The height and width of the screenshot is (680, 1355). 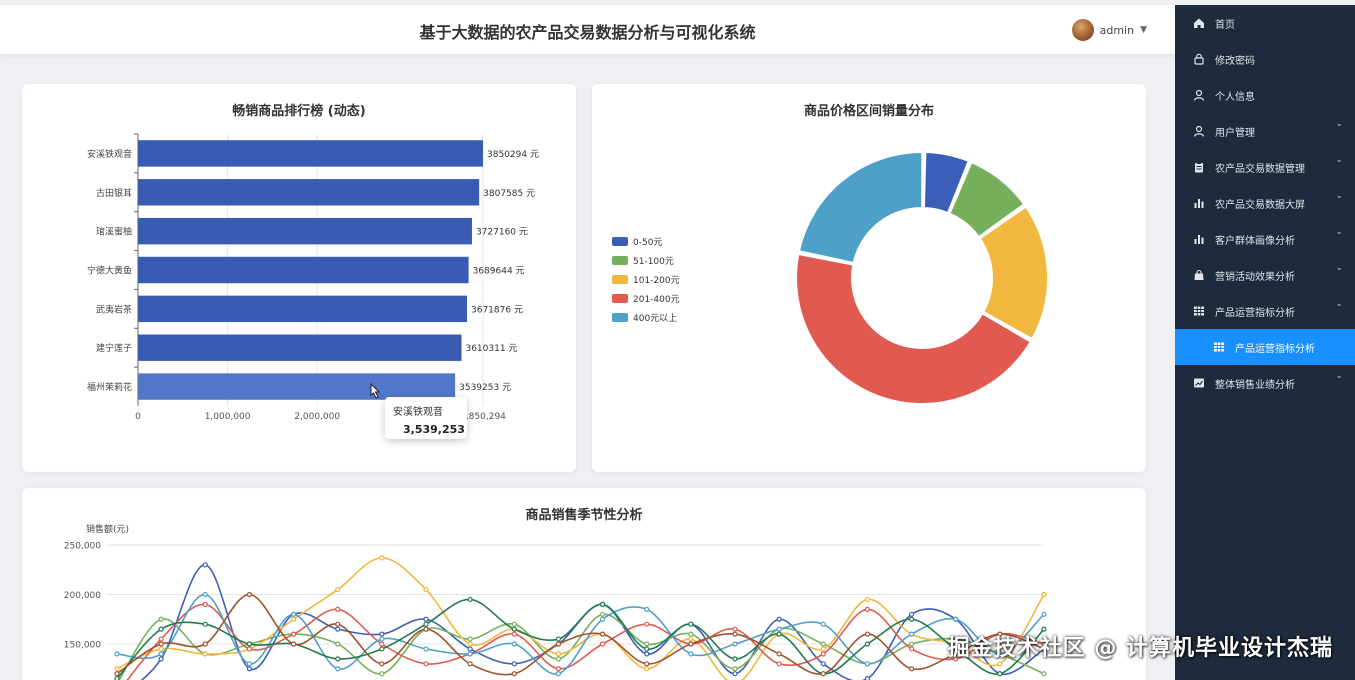 What do you see at coordinates (1082, 30) in the screenshot?
I see `avatar` at bounding box center [1082, 30].